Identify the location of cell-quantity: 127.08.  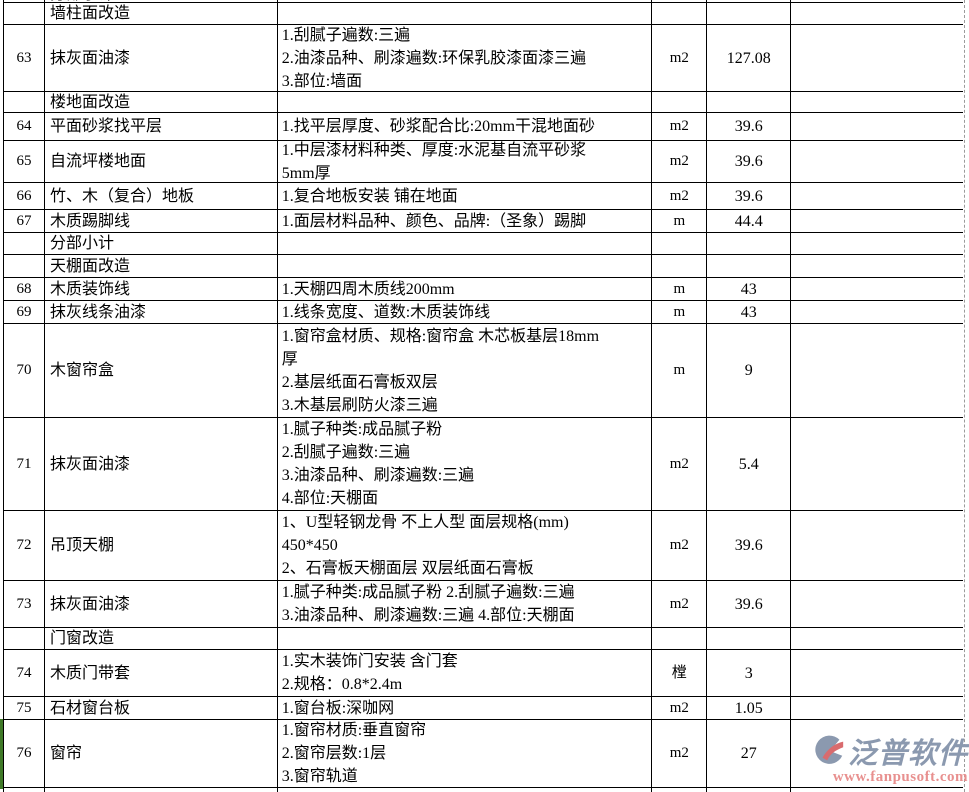
(749, 58).